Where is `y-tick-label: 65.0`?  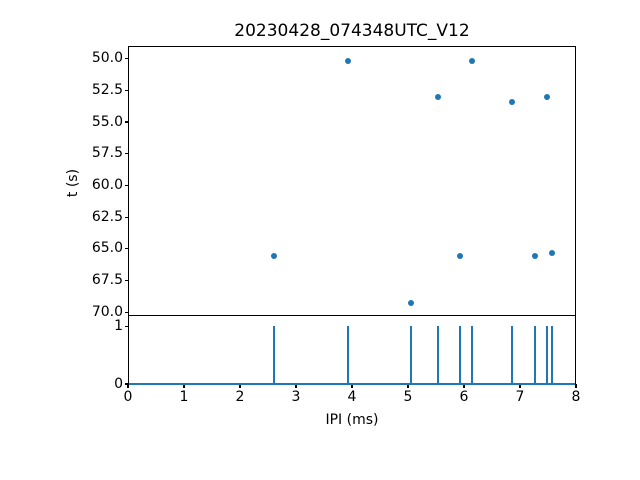
y-tick-label: 65.0 is located at coordinates (107, 248).